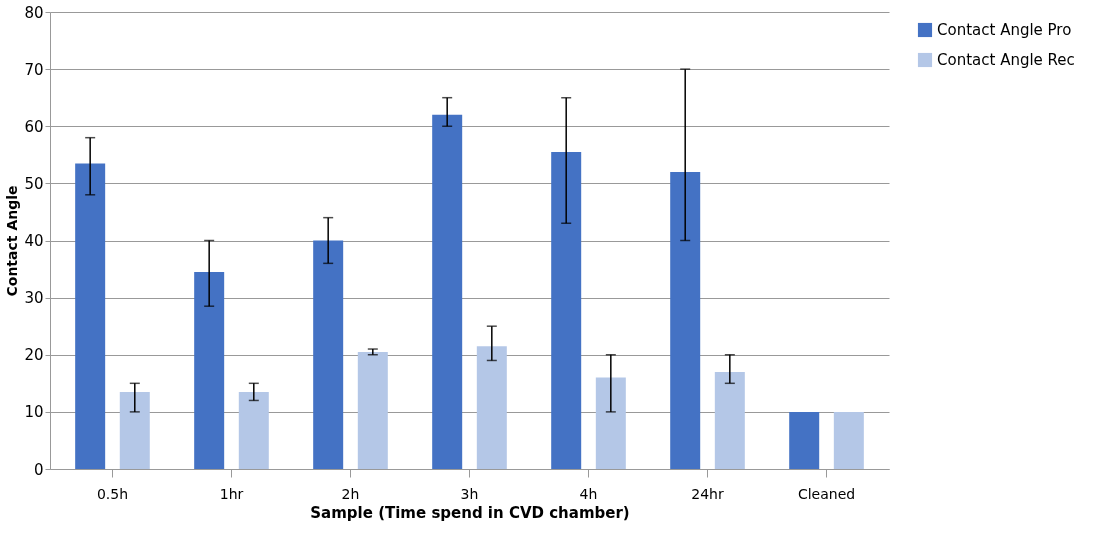 The width and height of the screenshot is (1098, 535). I want to click on x-tick-label: Cleaned, so click(826, 493).